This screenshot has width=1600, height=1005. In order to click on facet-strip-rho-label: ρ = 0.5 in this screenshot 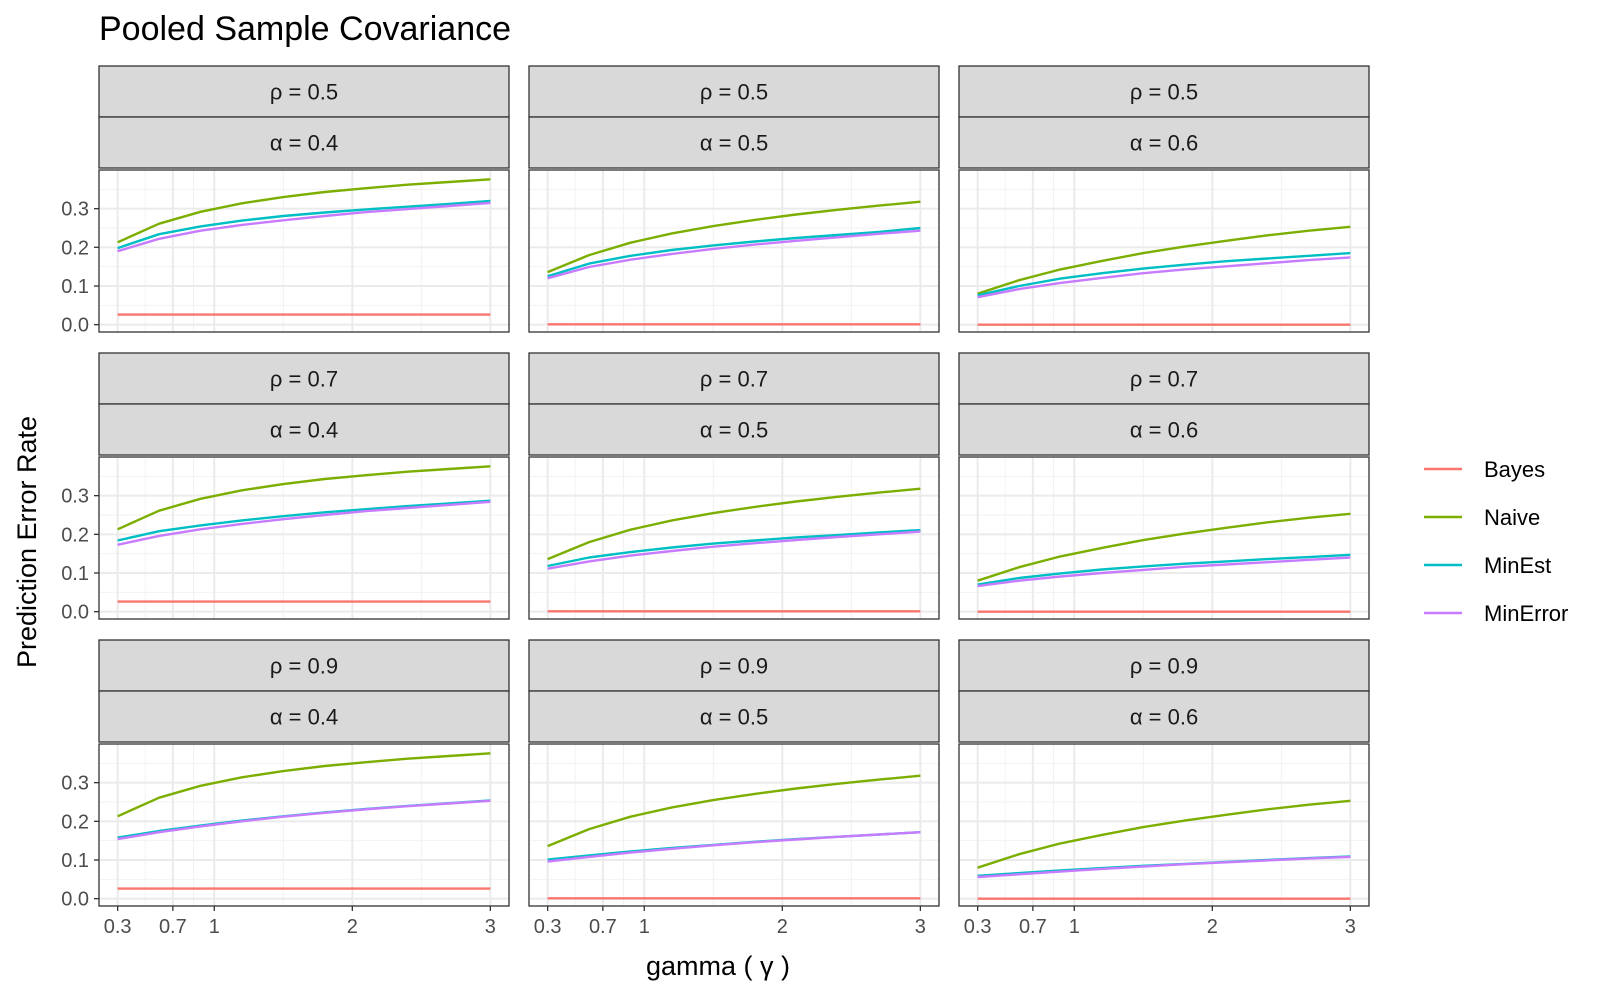, I will do `click(734, 92)`.